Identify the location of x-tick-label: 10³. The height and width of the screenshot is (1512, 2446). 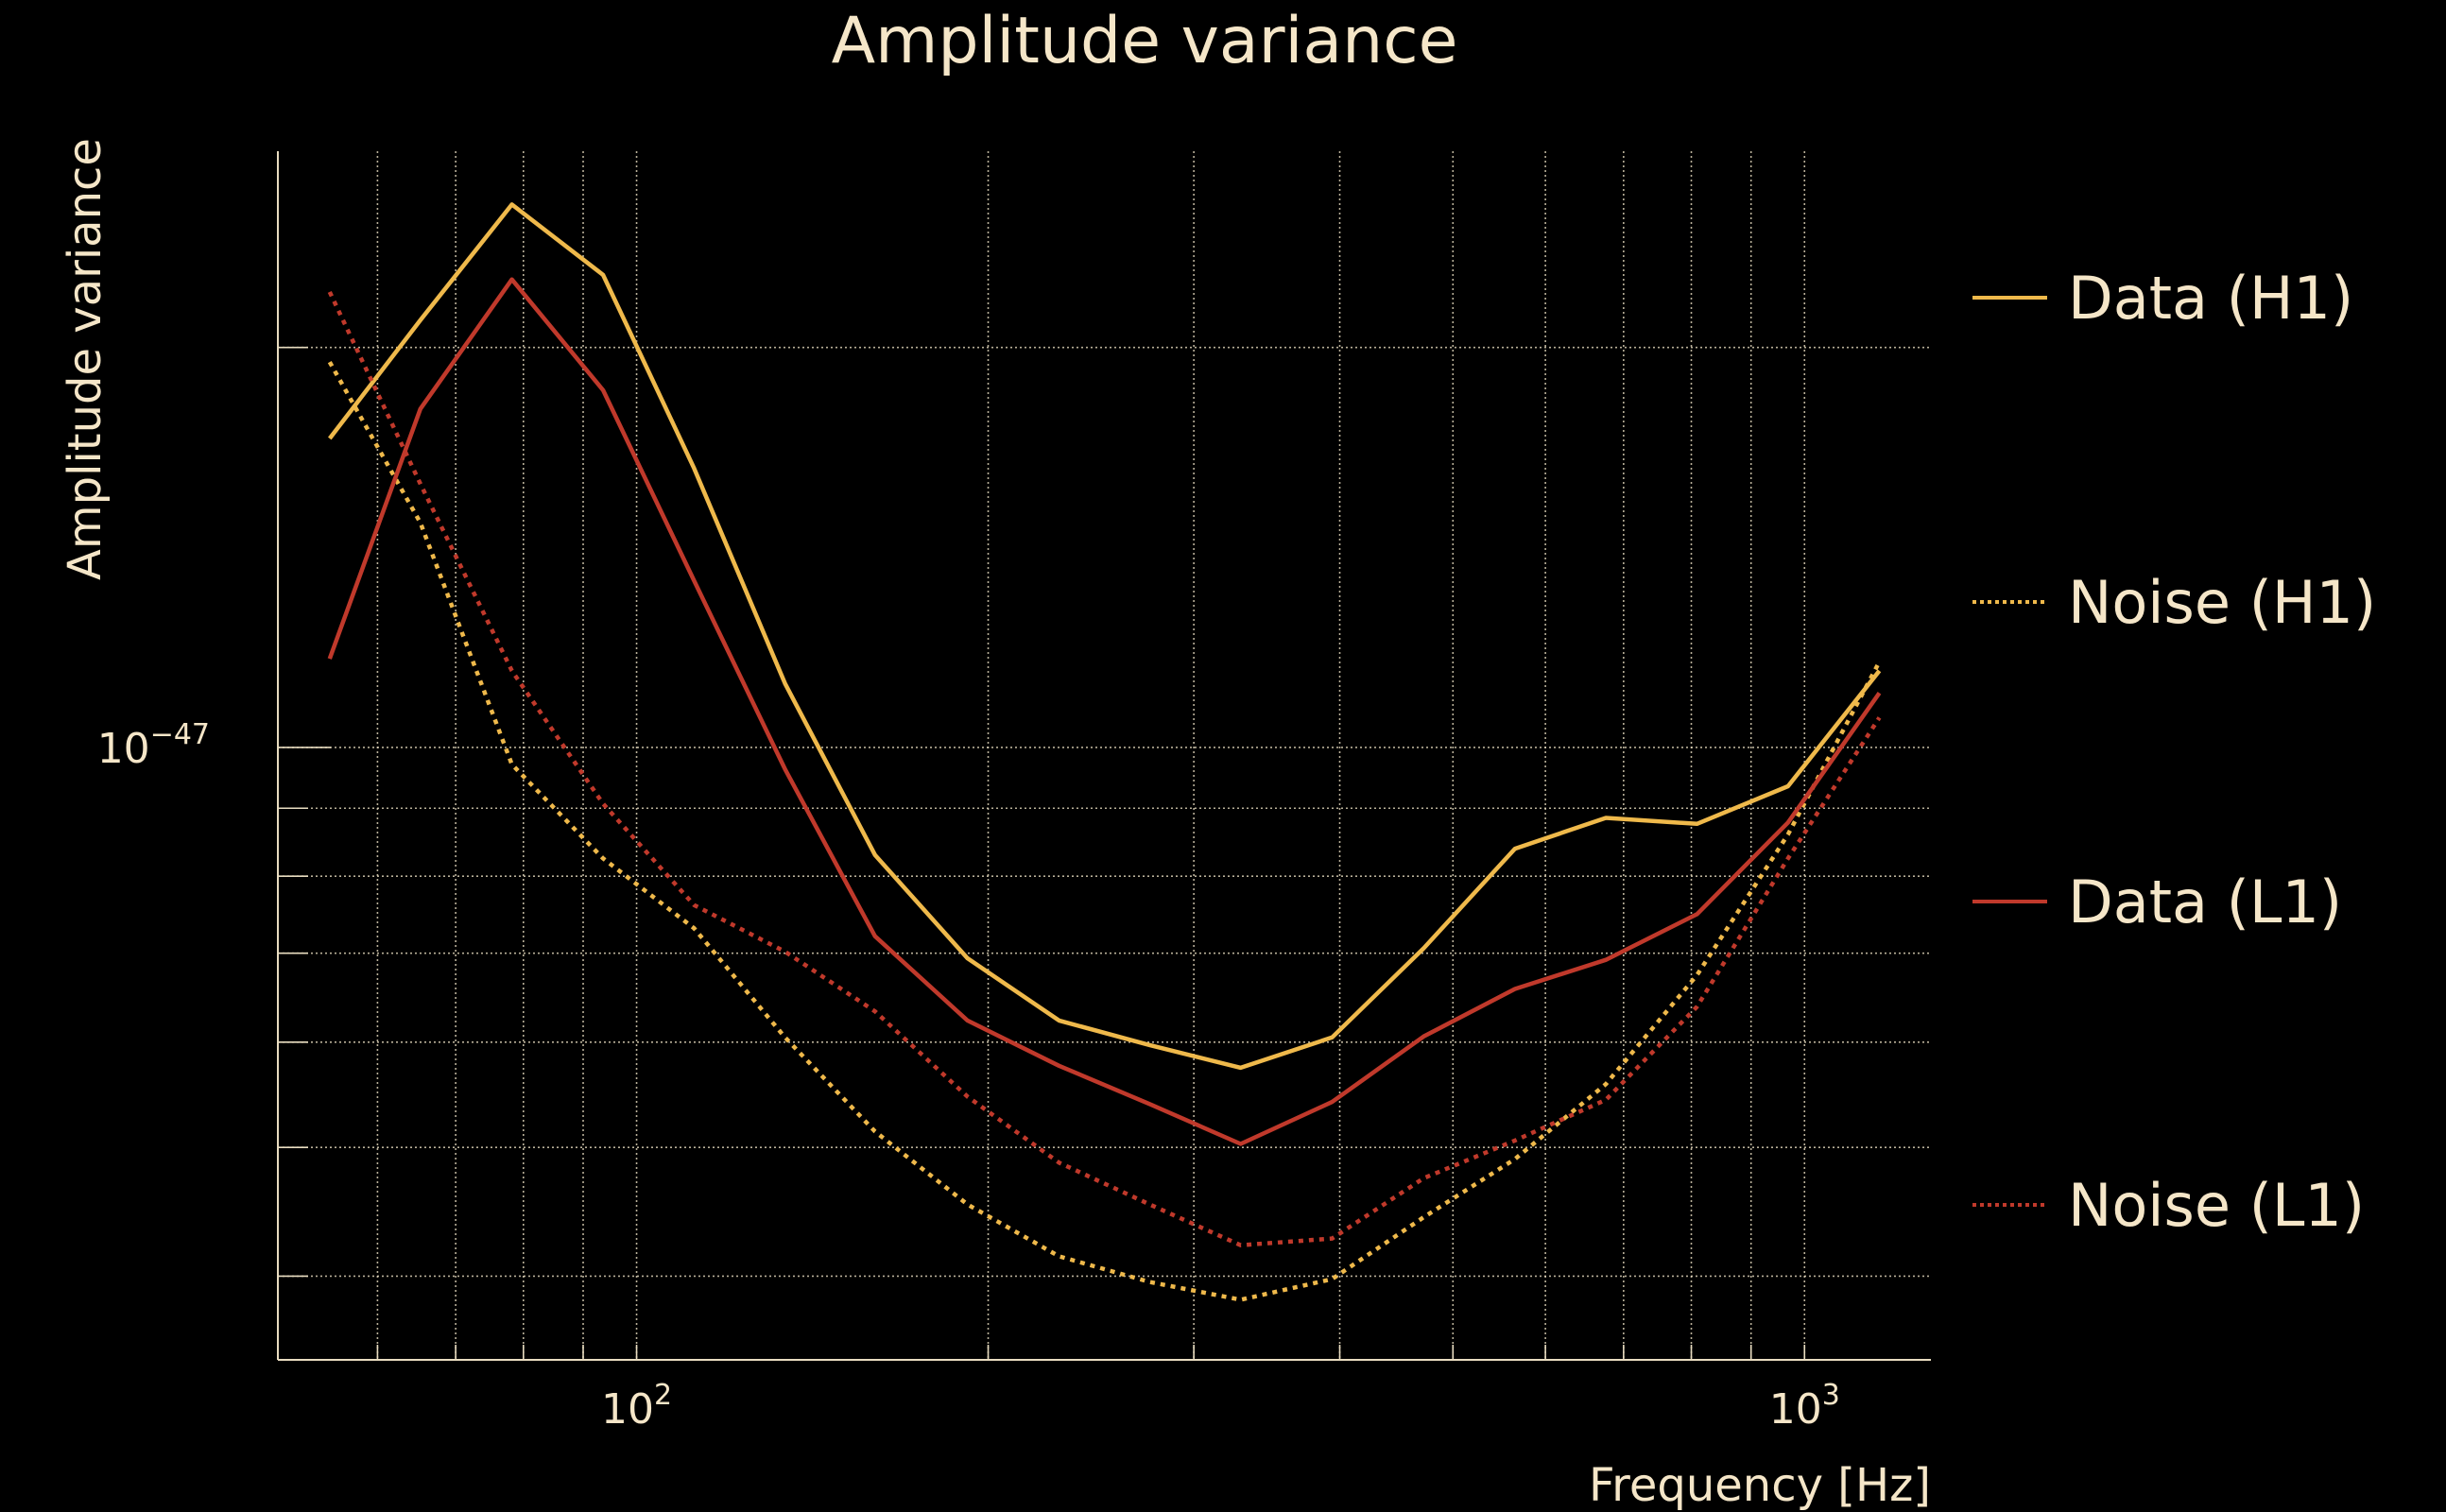
(1804, 1406).